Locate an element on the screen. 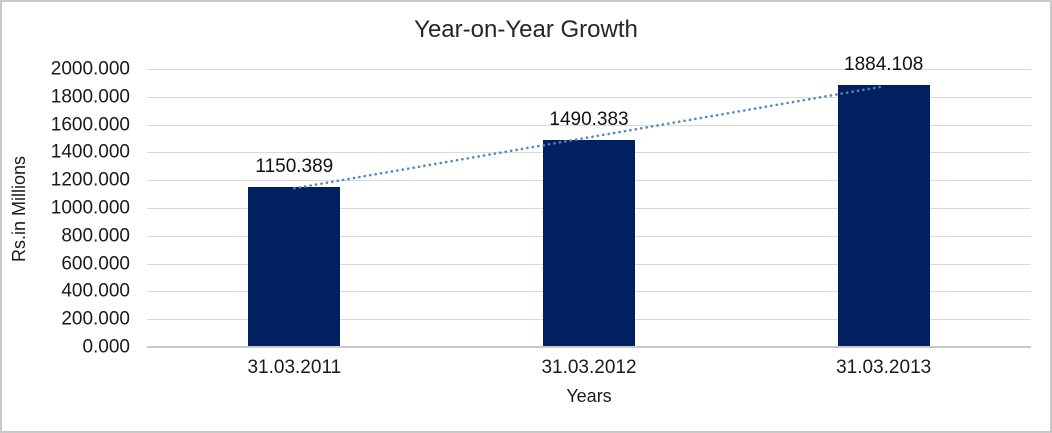 This screenshot has width=1052, height=433. x-axis-tick-labels: 31.03.2011 31.03.2012 31.03.2013 is located at coordinates (589, 370).